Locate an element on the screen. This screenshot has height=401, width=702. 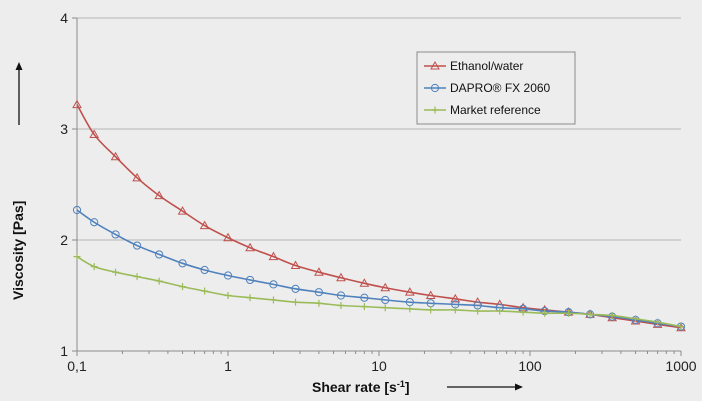
y-tick-label: 4 is located at coordinates (64, 18).